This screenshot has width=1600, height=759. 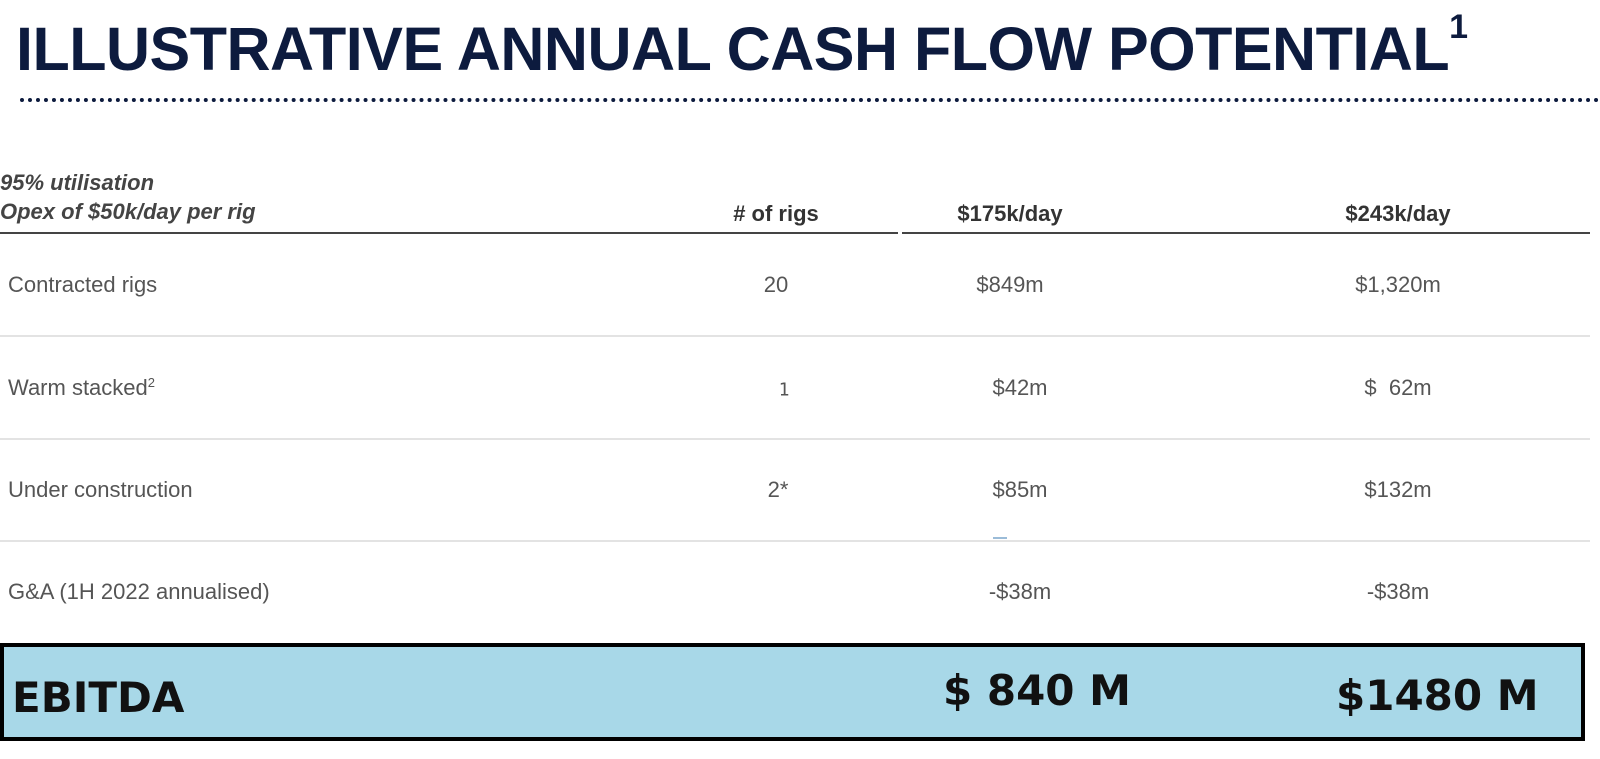 I want to click on ebitda-value-243k: $1480 M, so click(x=1437, y=695).